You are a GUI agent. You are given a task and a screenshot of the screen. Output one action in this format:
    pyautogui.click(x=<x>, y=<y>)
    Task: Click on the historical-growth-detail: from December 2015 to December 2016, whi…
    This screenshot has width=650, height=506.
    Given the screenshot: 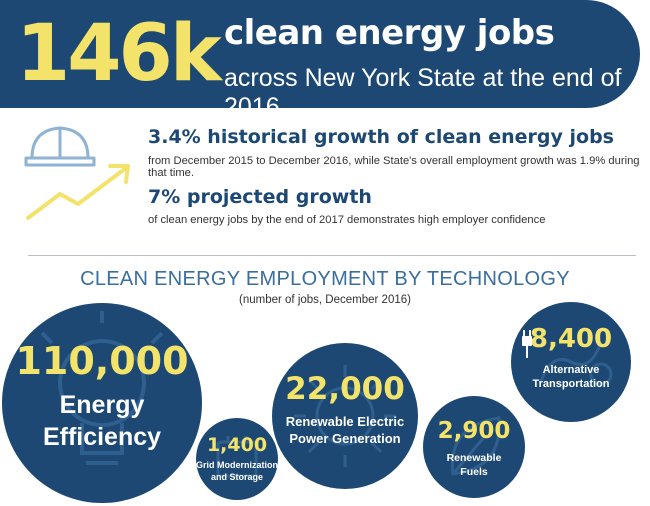 What is the action you would take?
    pyautogui.click(x=394, y=167)
    